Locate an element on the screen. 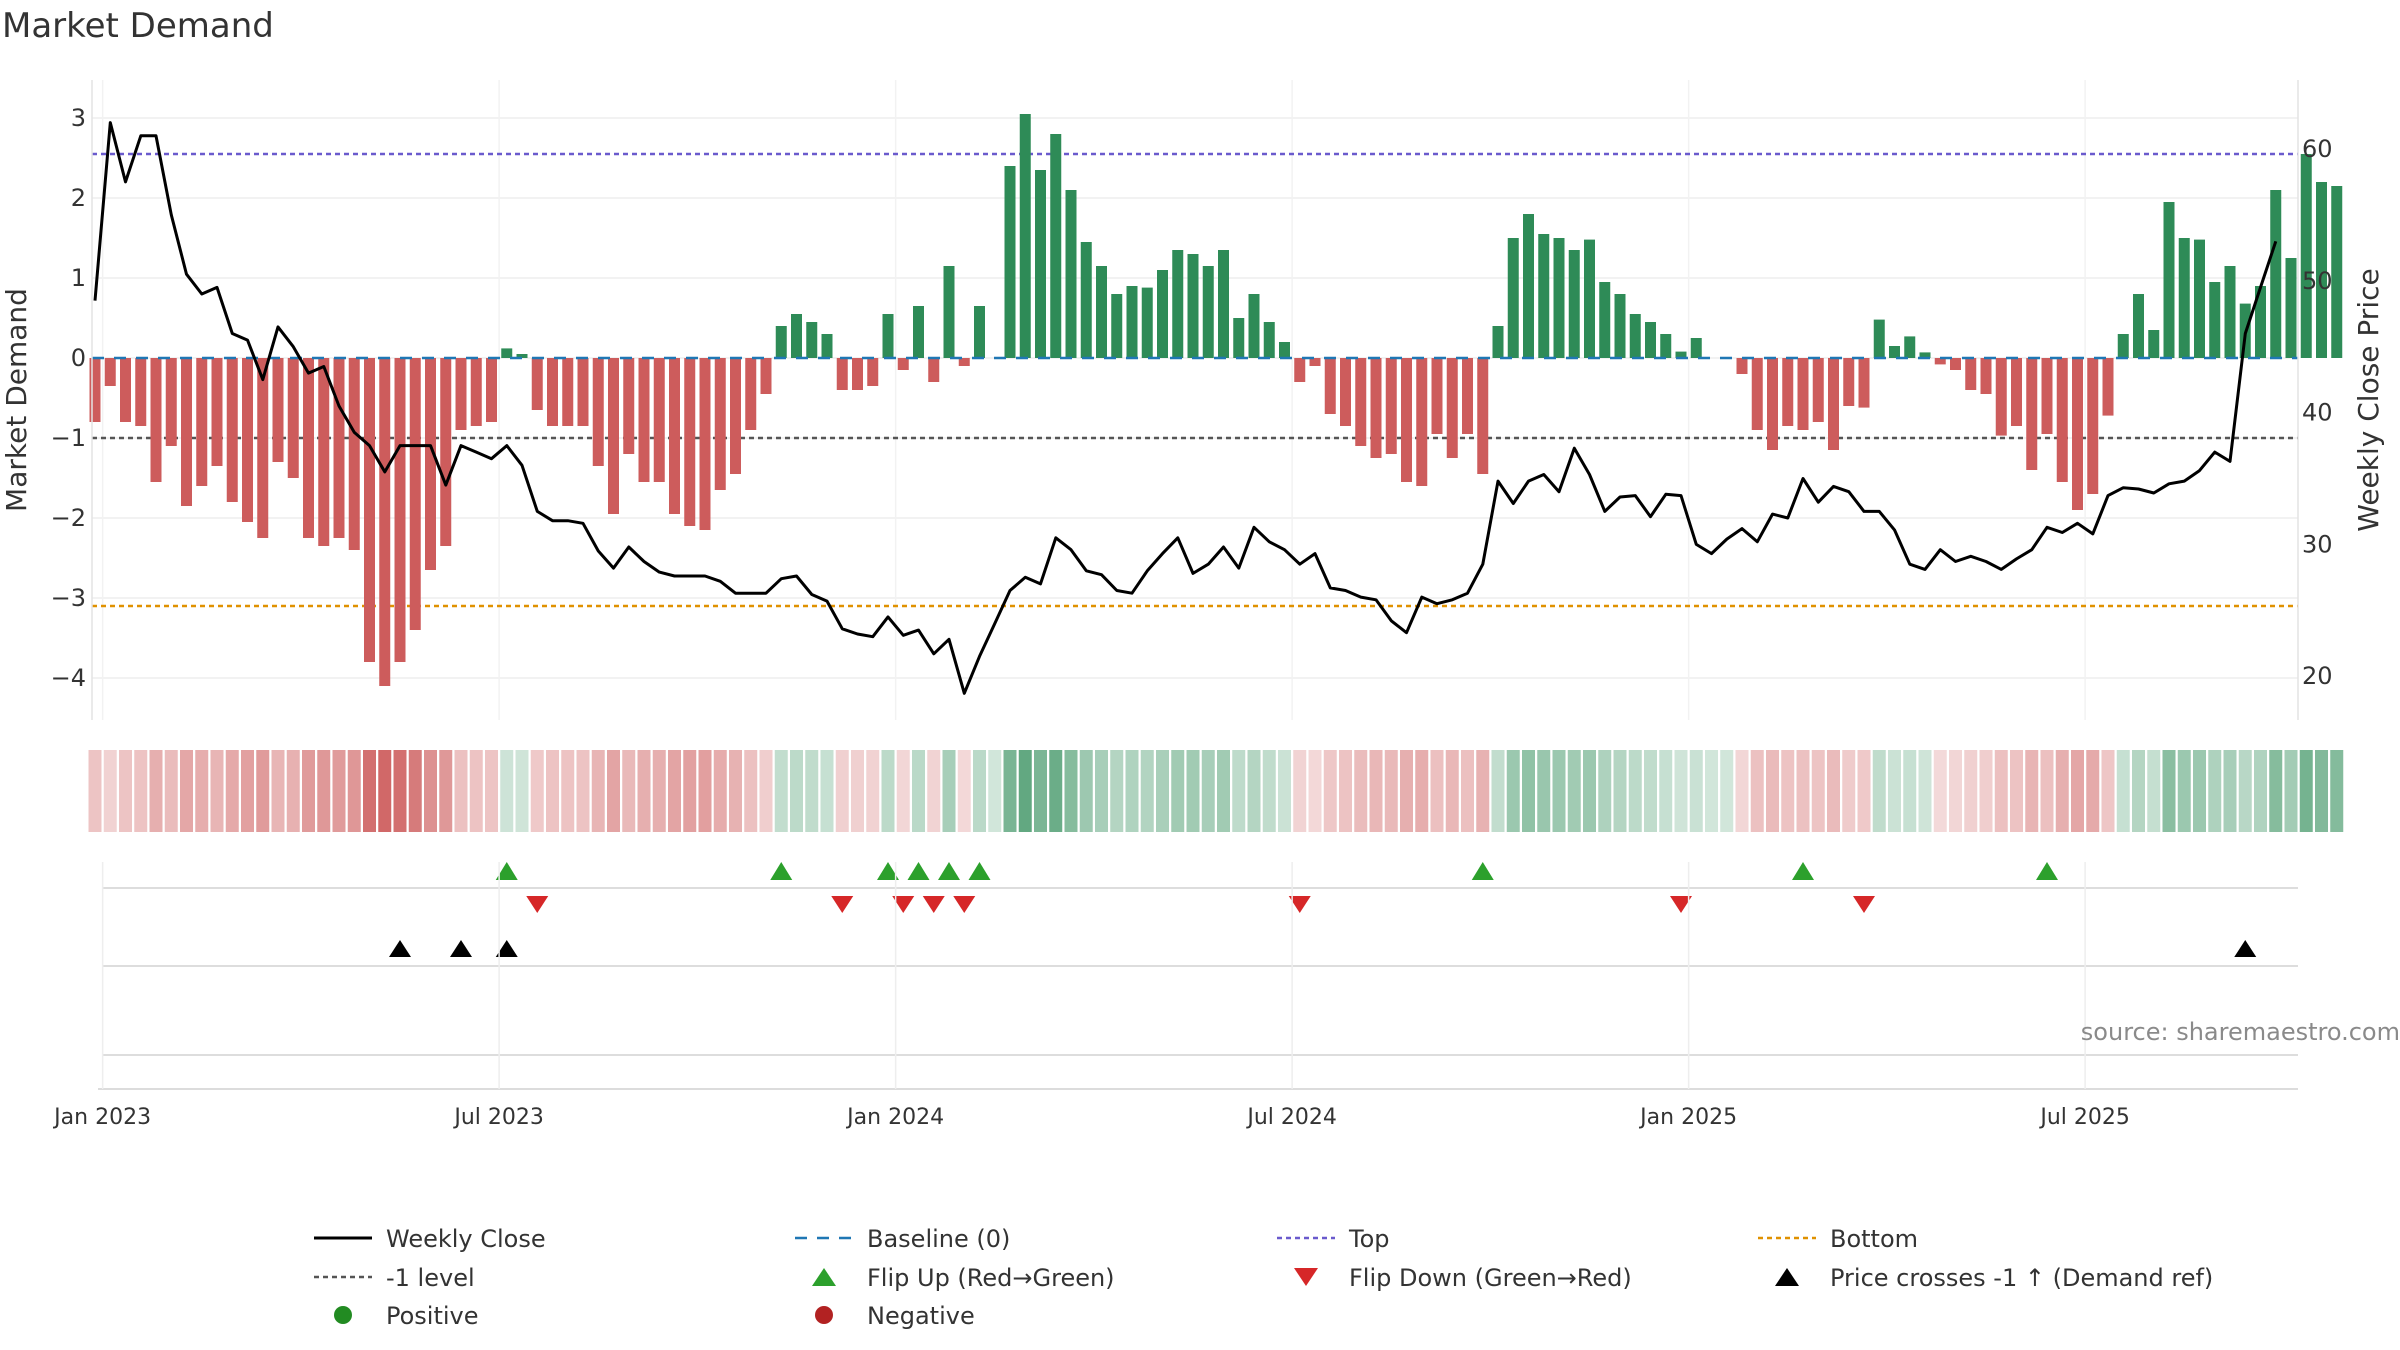 The width and height of the screenshot is (2400, 1350). left-axis-label: Market Demand is located at coordinates (16, 400).